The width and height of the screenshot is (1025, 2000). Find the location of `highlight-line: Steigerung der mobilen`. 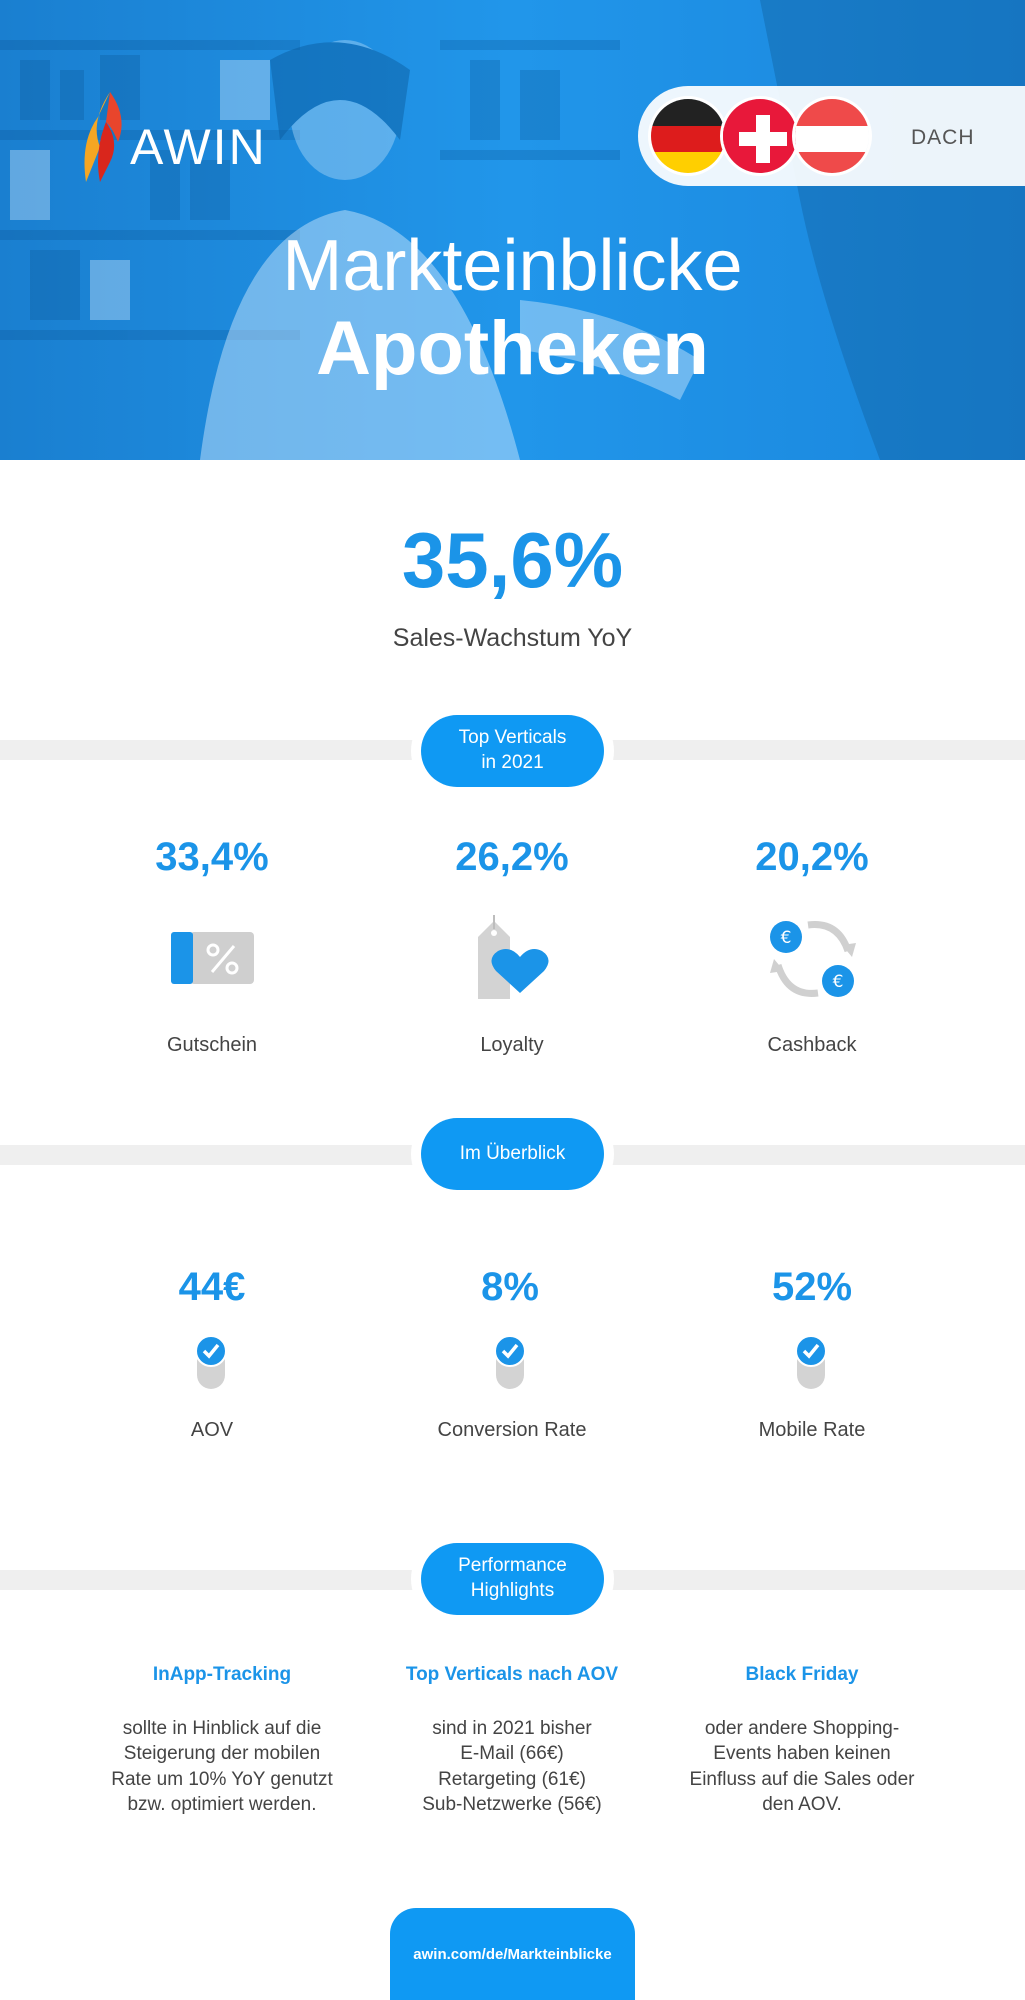

highlight-line: Steigerung der mobilen is located at coordinates (222, 1754).